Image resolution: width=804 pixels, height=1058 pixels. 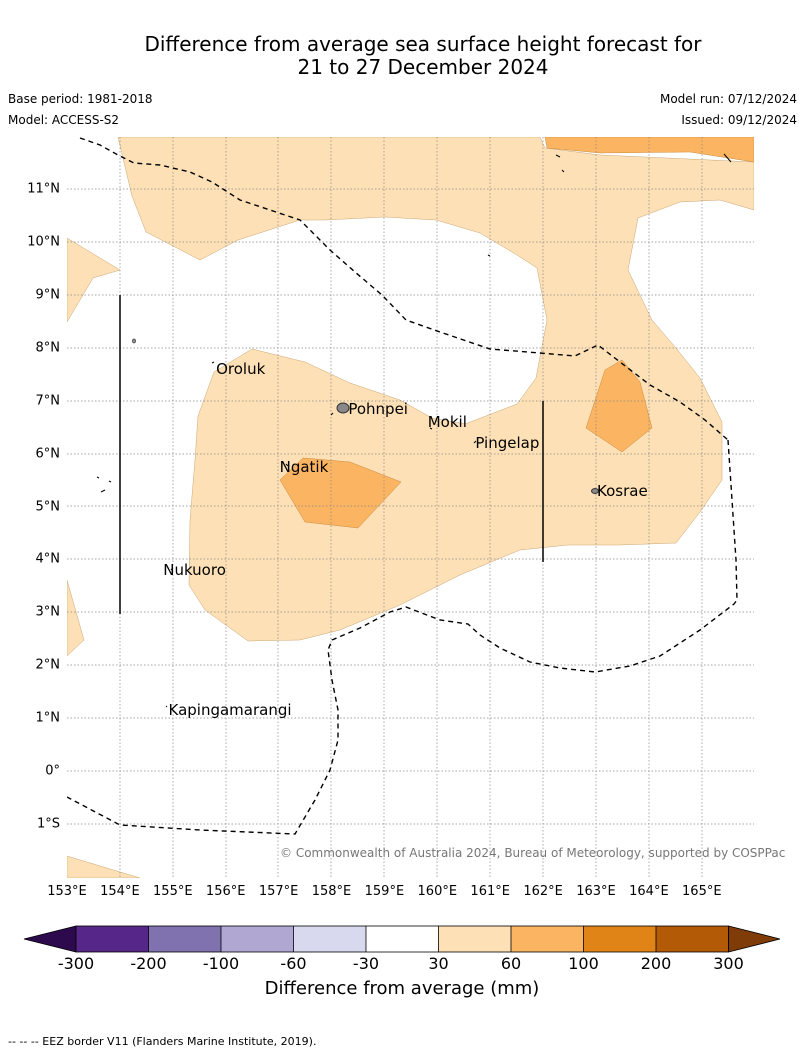 I want to click on model-run: Model run: 07/12/2024, so click(x=728, y=99).